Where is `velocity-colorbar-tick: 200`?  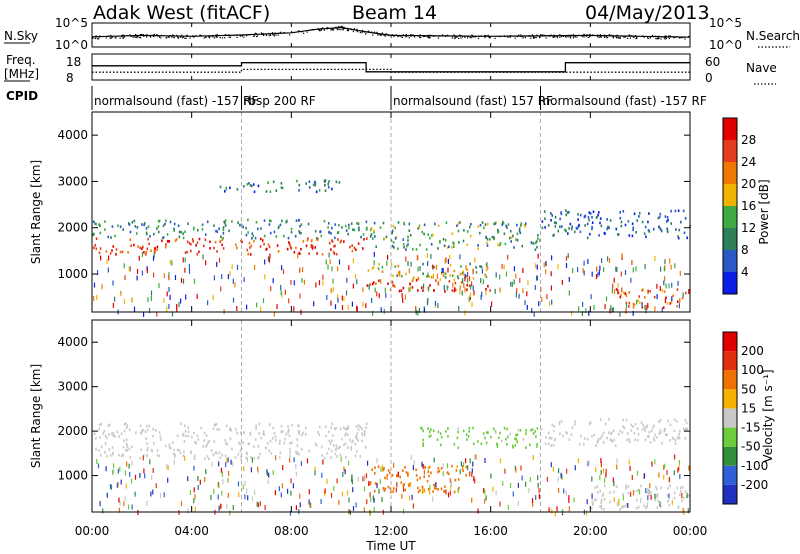 velocity-colorbar-tick: 200 is located at coordinates (752, 351).